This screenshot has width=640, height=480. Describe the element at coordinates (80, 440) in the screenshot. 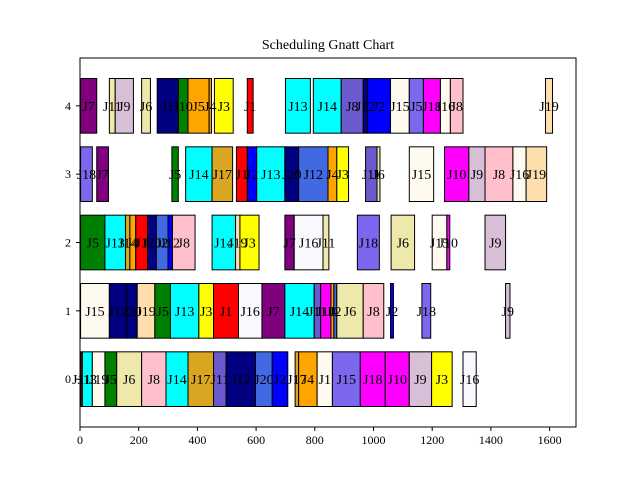

I see `x-tick-label: 0` at that location.